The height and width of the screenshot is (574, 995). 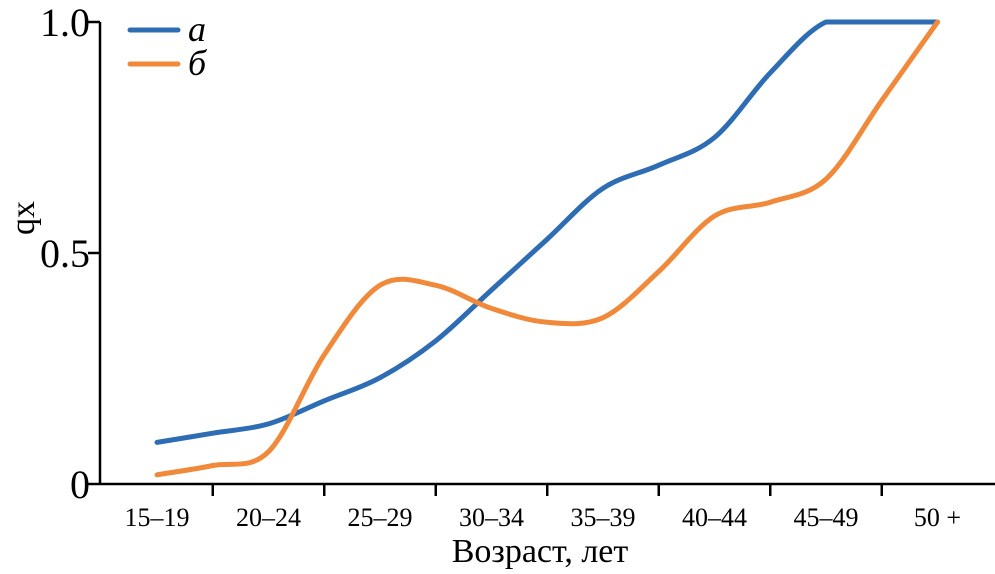 I want to click on x-tick-label: 30–34, so click(x=491, y=517).